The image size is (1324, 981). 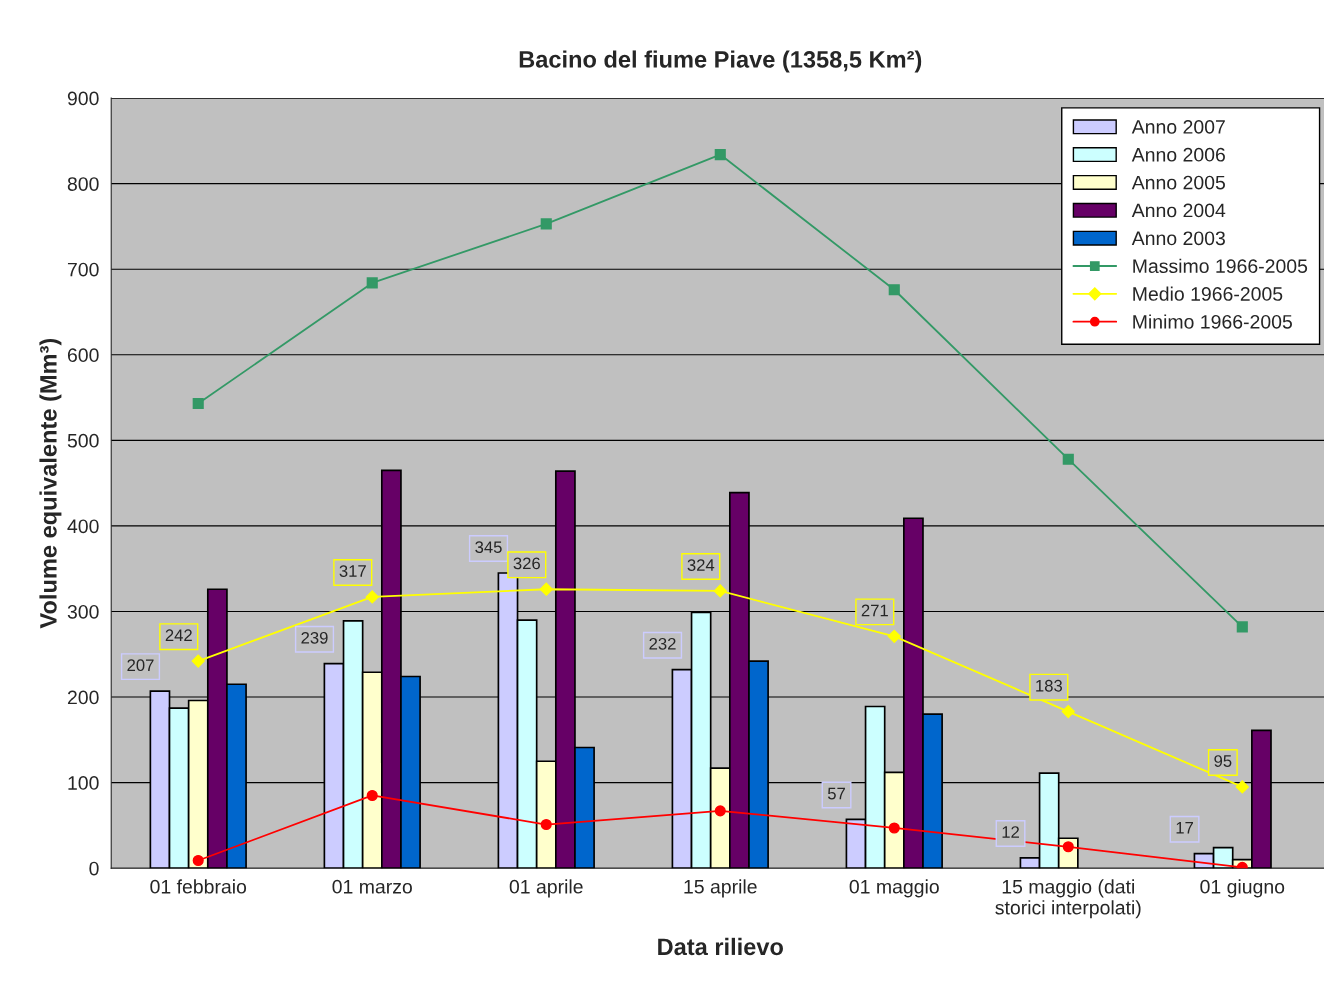 What do you see at coordinates (83, 611) in the screenshot?
I see `y-tick-label: 300` at bounding box center [83, 611].